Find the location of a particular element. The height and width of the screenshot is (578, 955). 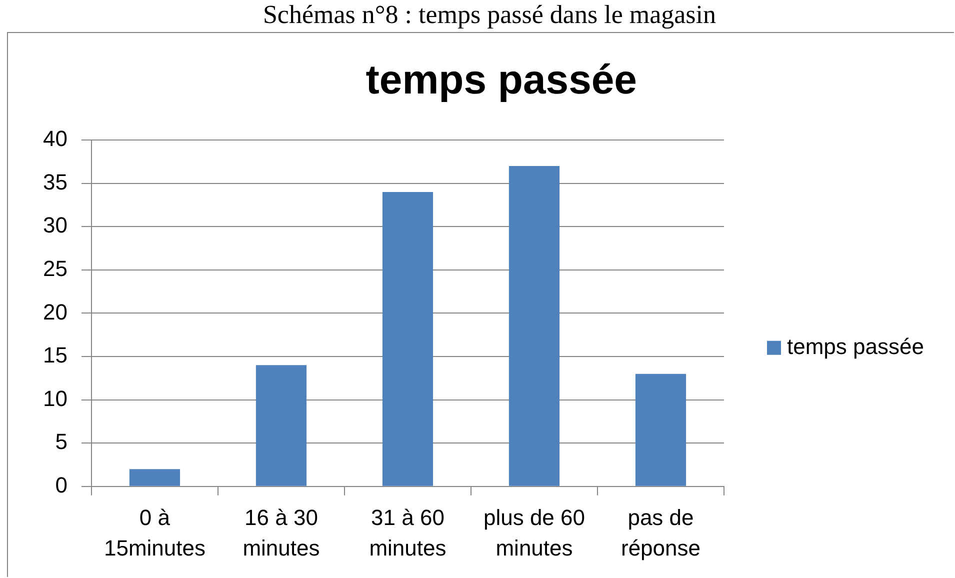

x-tick-label: 31 à 60 minutes is located at coordinates (407, 532).